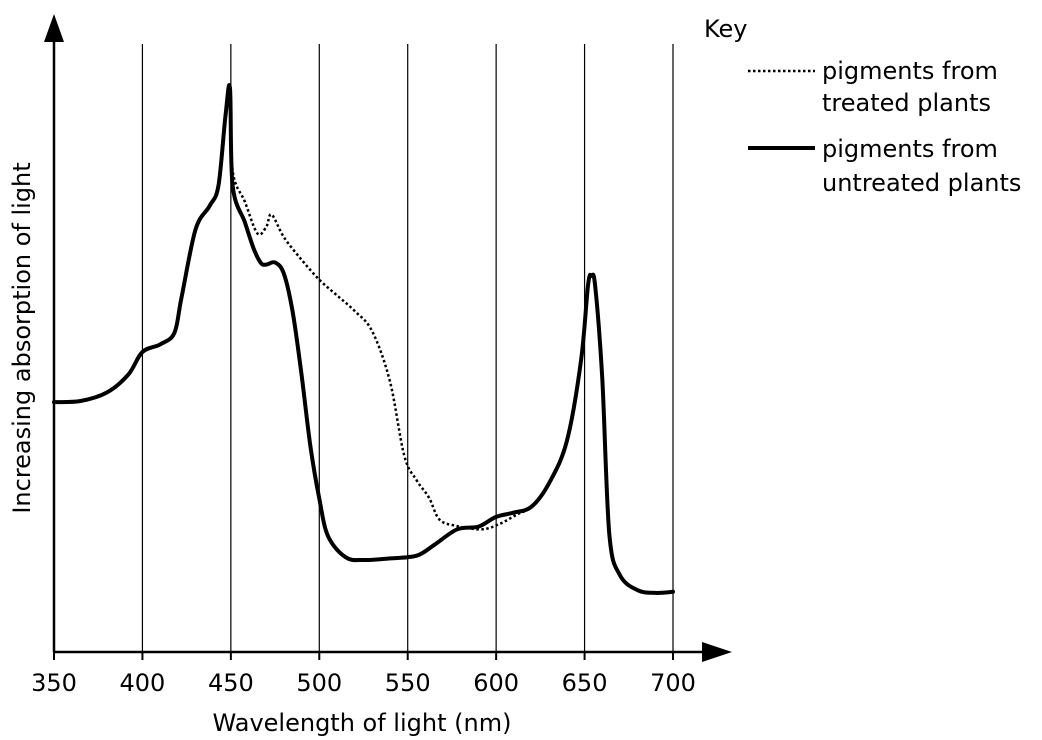 The height and width of the screenshot is (740, 1042). I want to click on legend-label-treated-line1: pigments from, so click(910, 71).